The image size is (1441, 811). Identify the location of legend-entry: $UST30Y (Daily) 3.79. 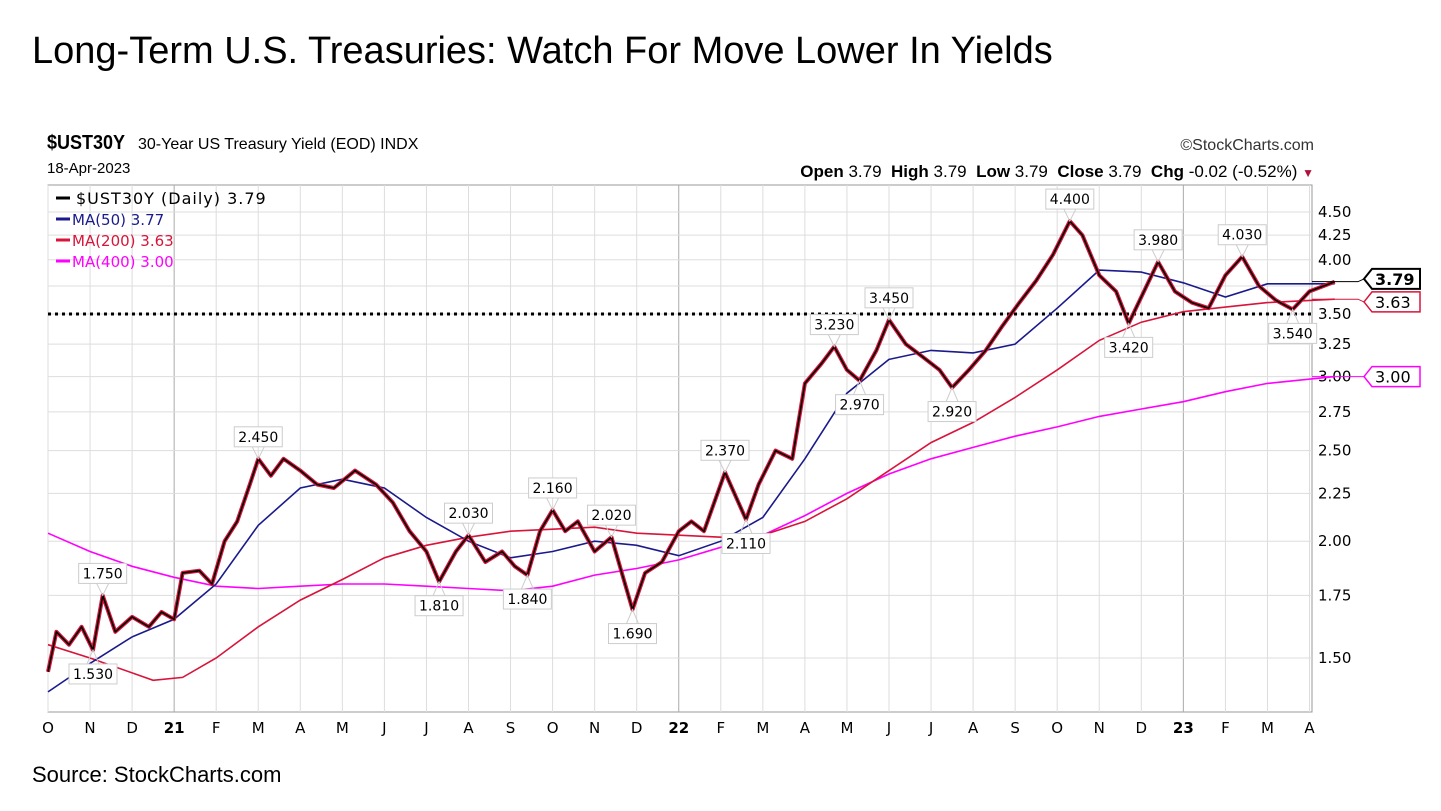
(171, 198).